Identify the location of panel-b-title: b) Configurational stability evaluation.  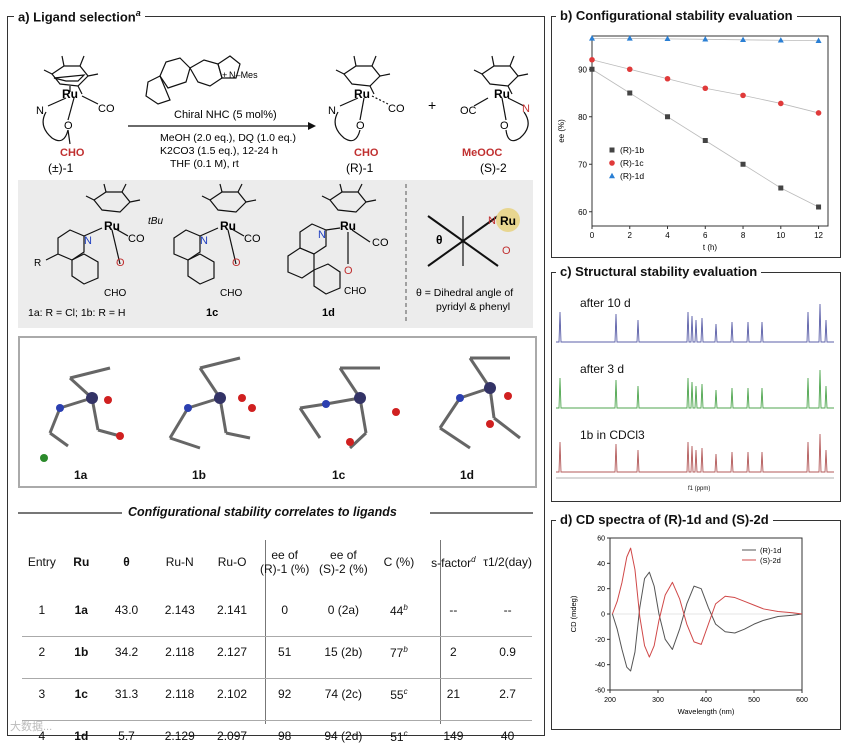
(676, 15).